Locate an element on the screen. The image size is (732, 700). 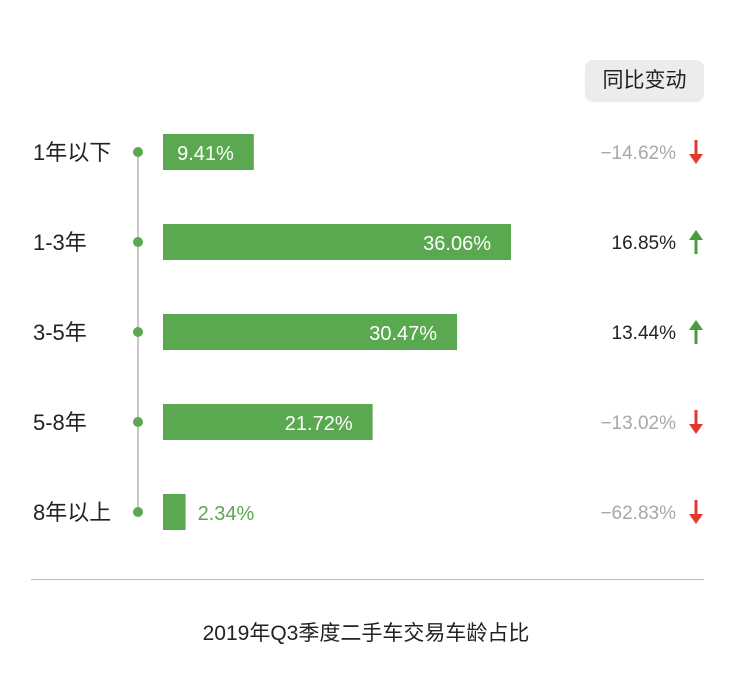
bar-value-label: 9.41% is located at coordinates (205, 154).